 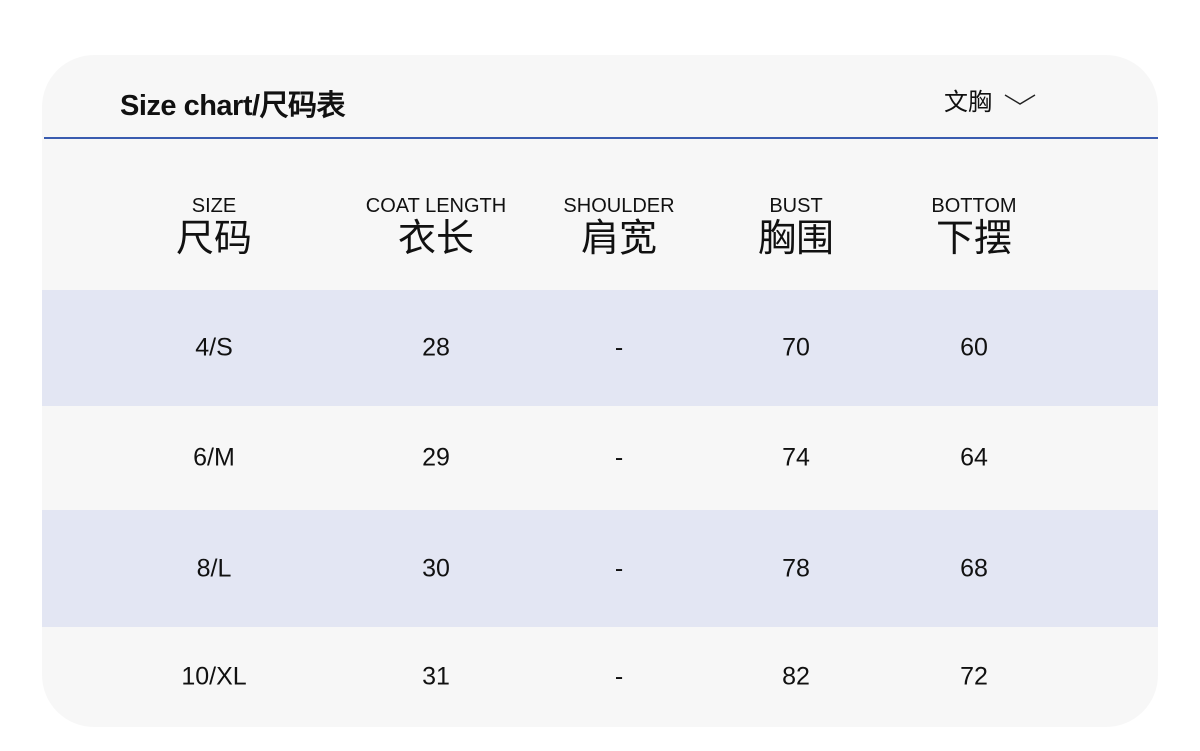 What do you see at coordinates (436, 347) in the screenshot?
I see `table-cell: 28` at bounding box center [436, 347].